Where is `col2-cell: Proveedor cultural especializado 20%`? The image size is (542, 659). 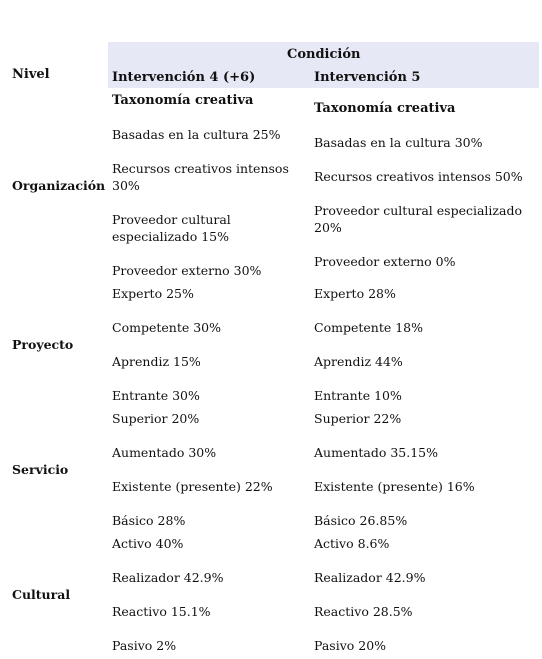 col2-cell: Proveedor cultural especializado 20% is located at coordinates (418, 219).